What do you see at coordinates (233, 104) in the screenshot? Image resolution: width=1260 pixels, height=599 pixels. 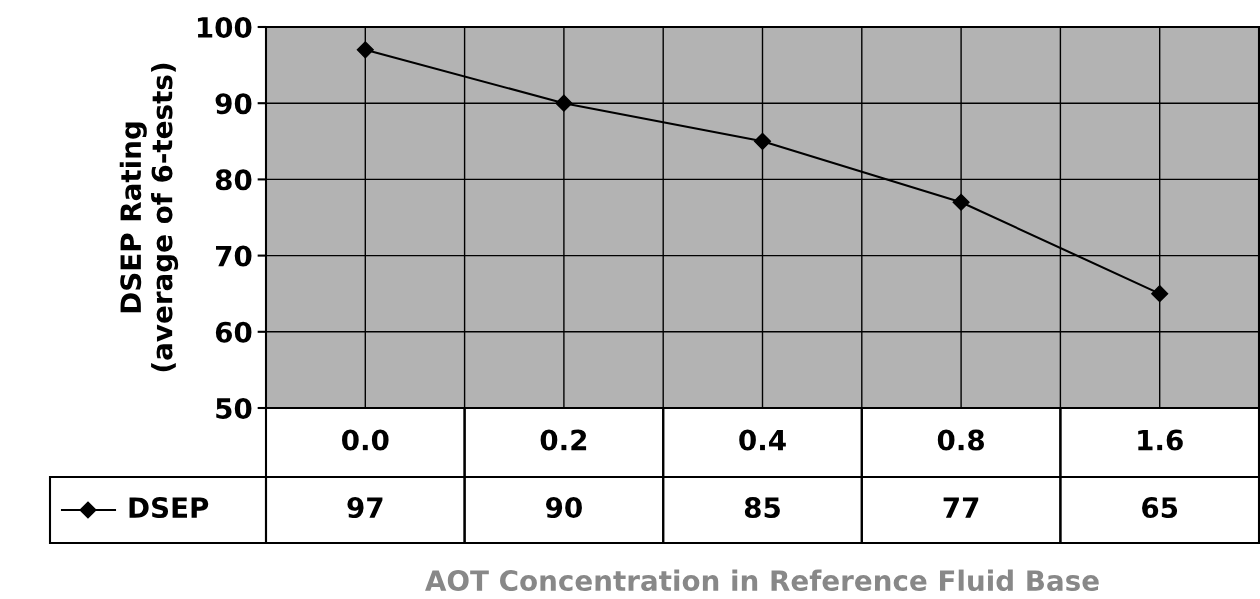 I see `y-tick-label: 90` at bounding box center [233, 104].